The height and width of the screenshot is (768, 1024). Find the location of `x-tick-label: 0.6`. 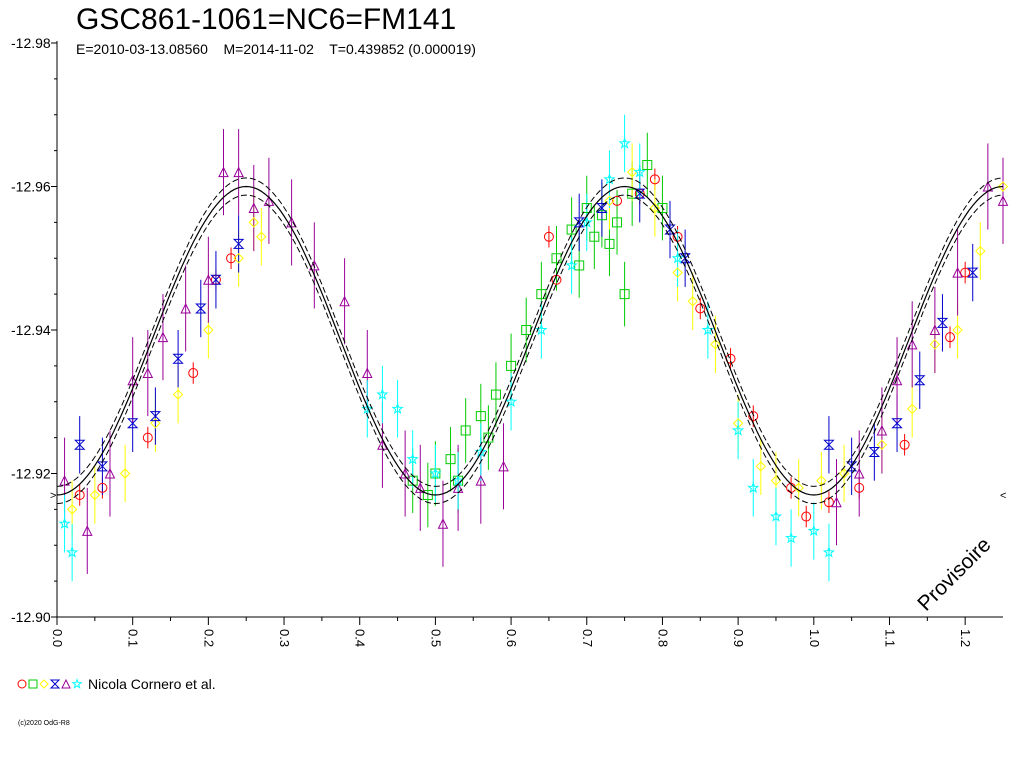

x-tick-label: 0.6 is located at coordinates (511, 638).